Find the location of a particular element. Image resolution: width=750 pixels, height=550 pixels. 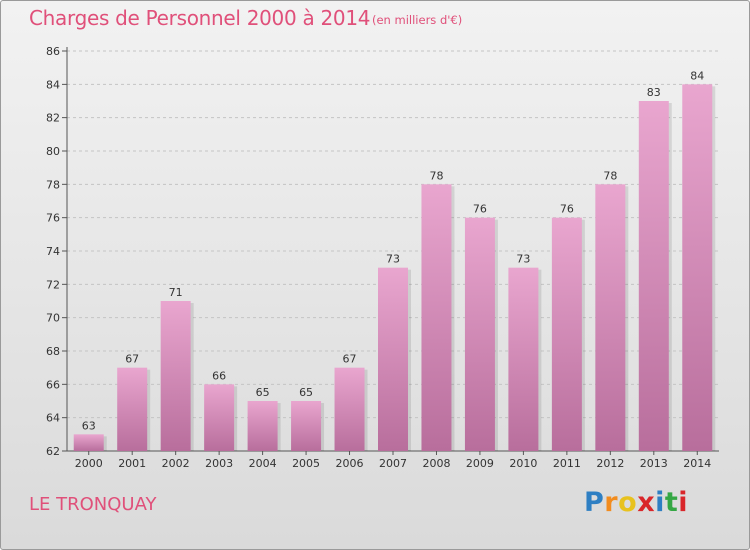

y-tick-label: 82 is located at coordinates (53, 118).